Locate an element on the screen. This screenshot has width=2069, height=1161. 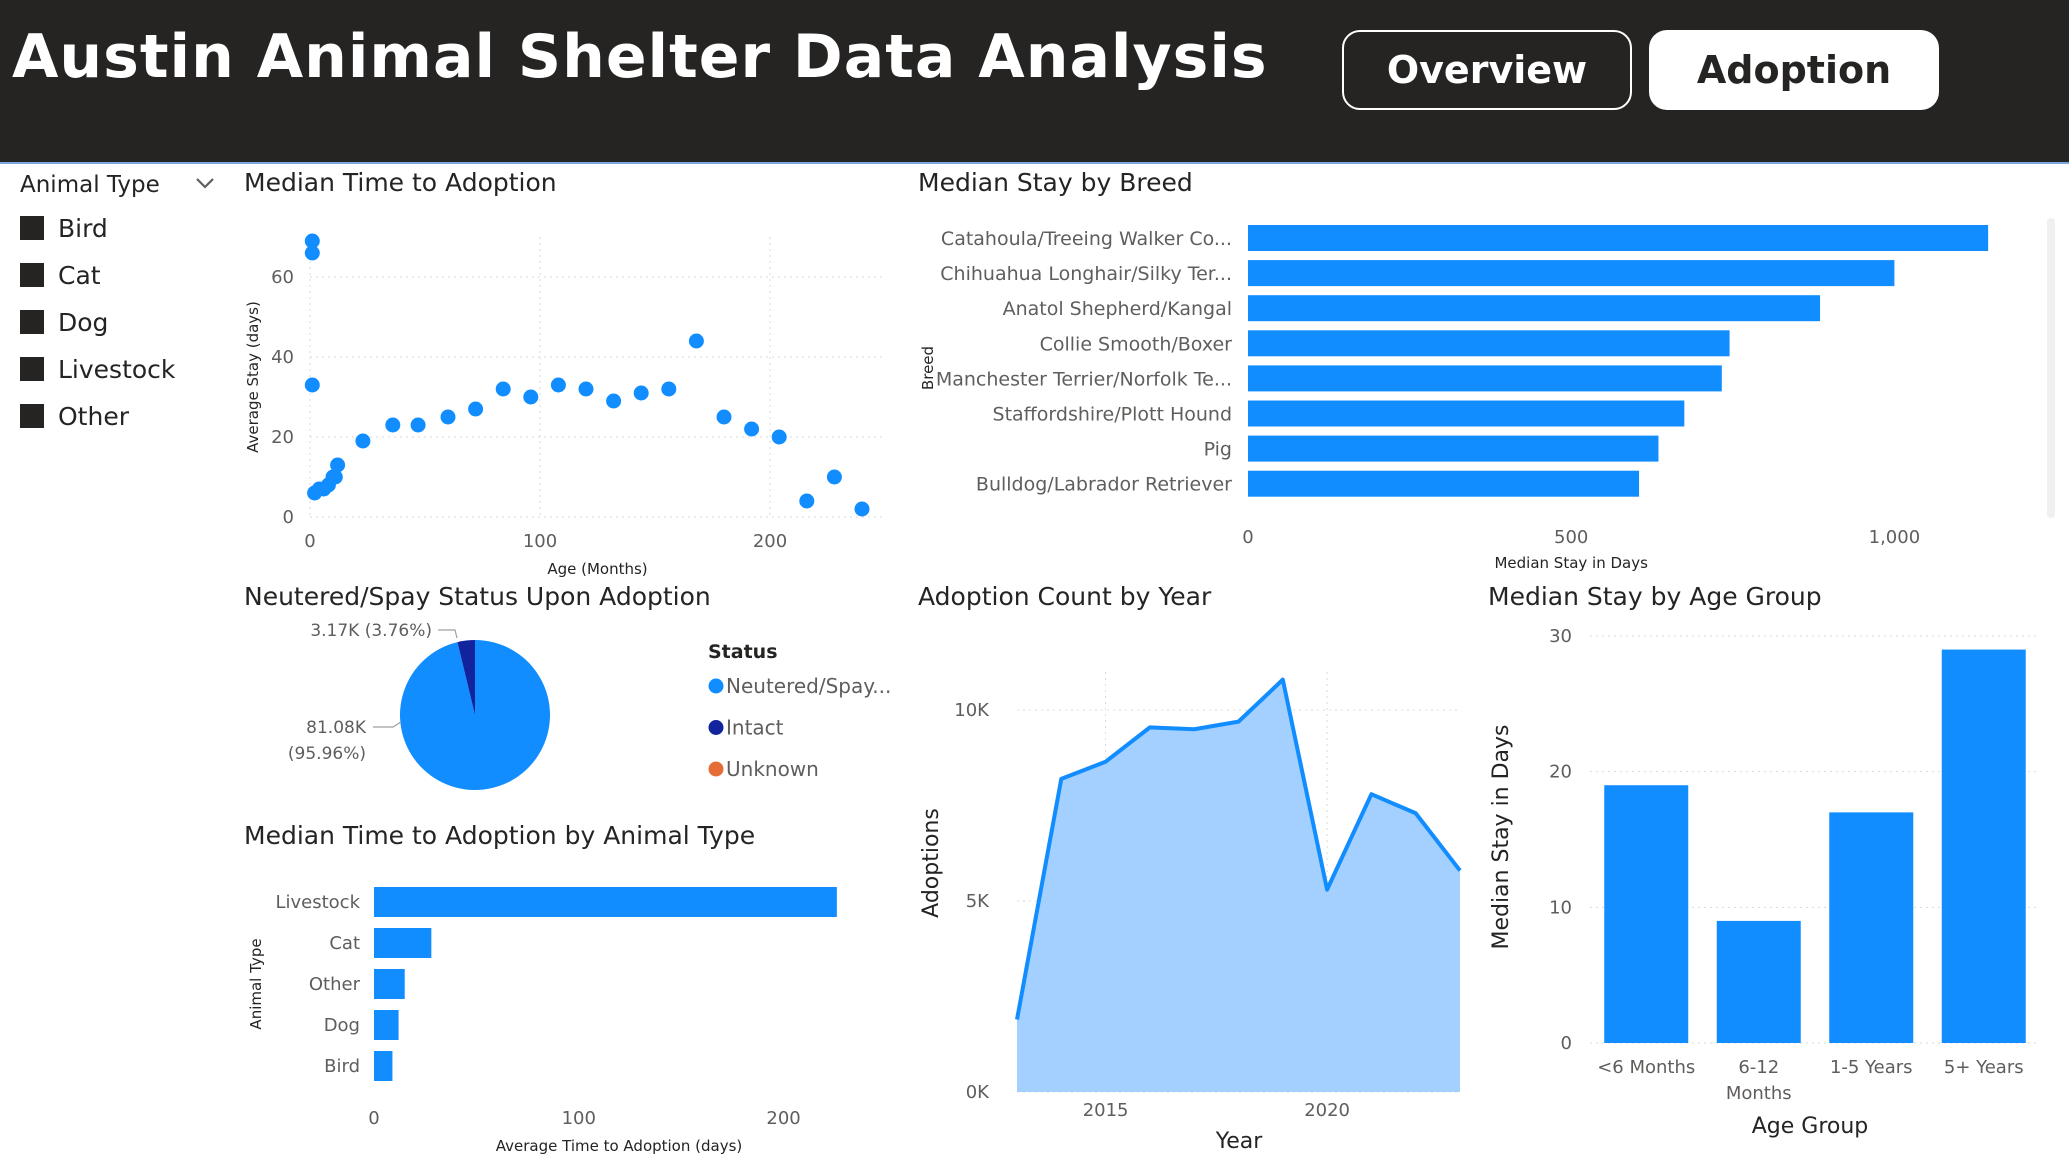
slicer-item-label: Bird is located at coordinates (83, 228).